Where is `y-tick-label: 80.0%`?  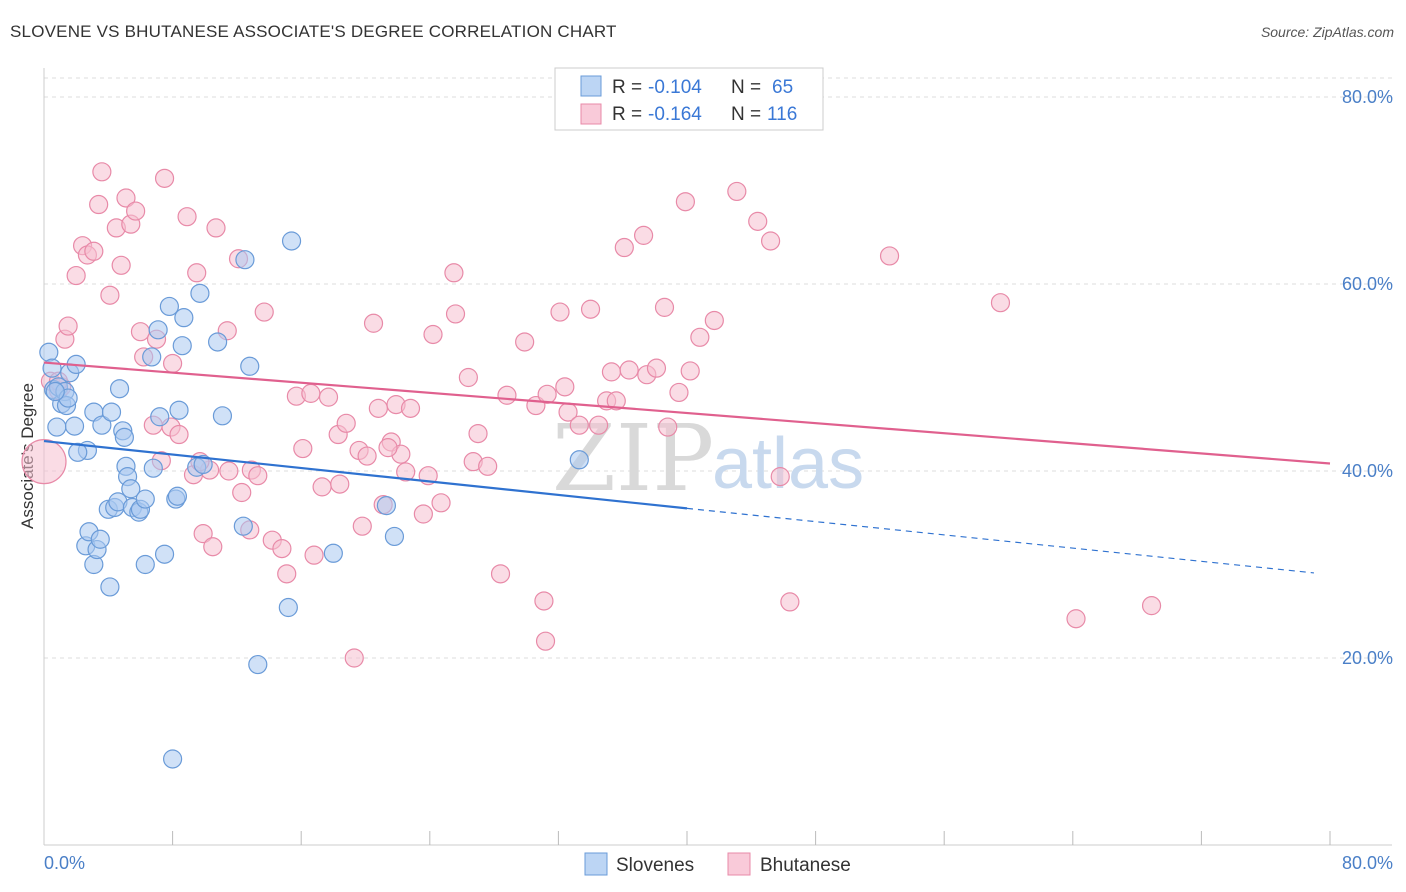 y-tick-label: 80.0% is located at coordinates (1367, 97).